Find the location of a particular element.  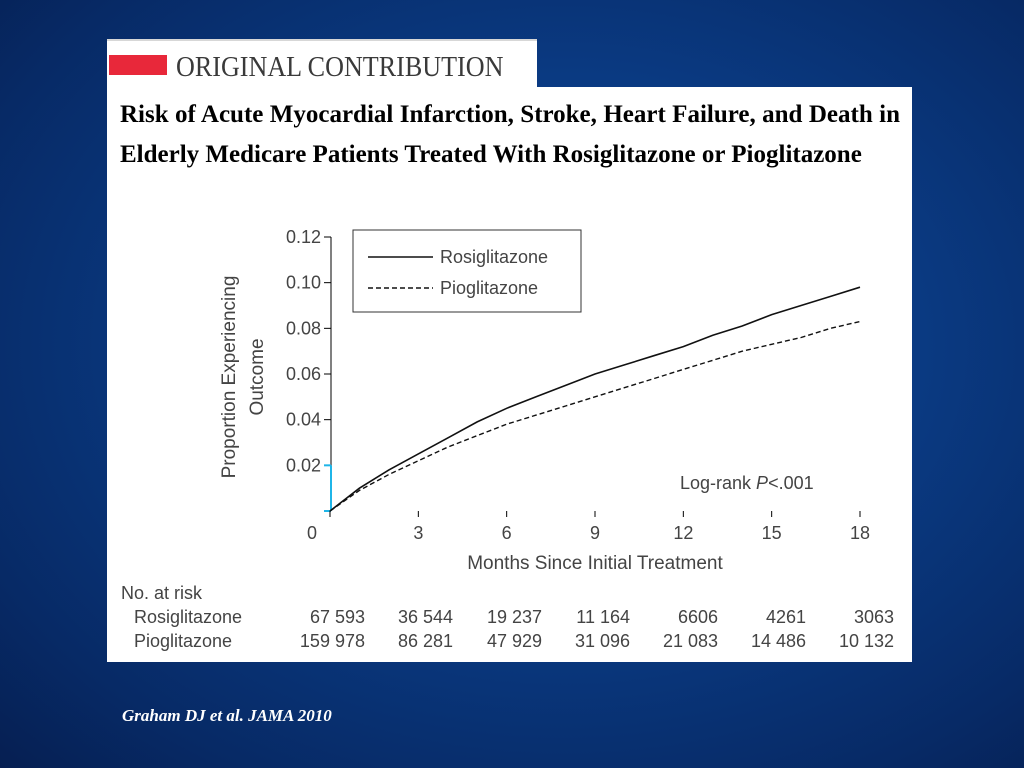

legend-label-pioglitazone: Pioglitazone is located at coordinates (489, 288).